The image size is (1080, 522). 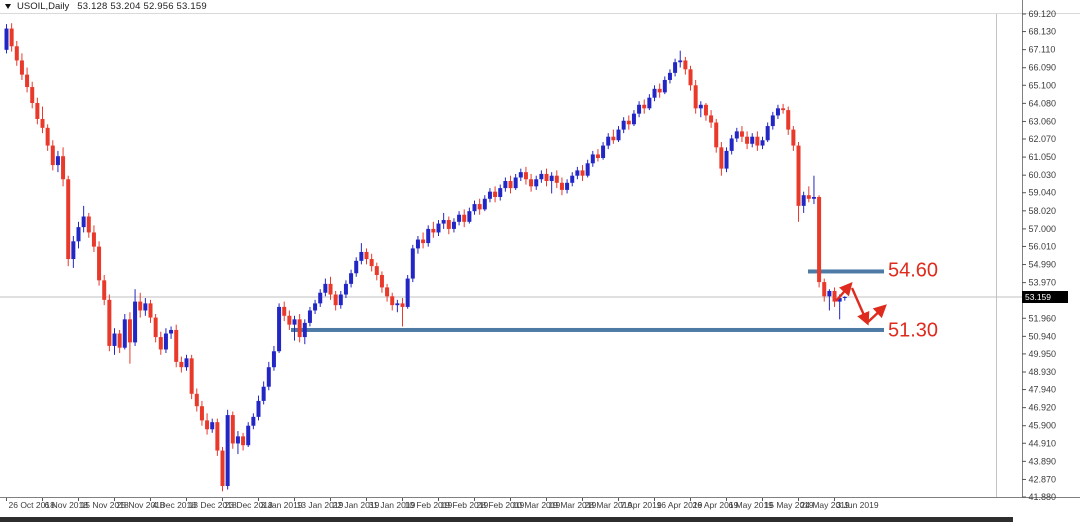 I want to click on date-label: 13 Dec 2018, so click(x=213, y=505).